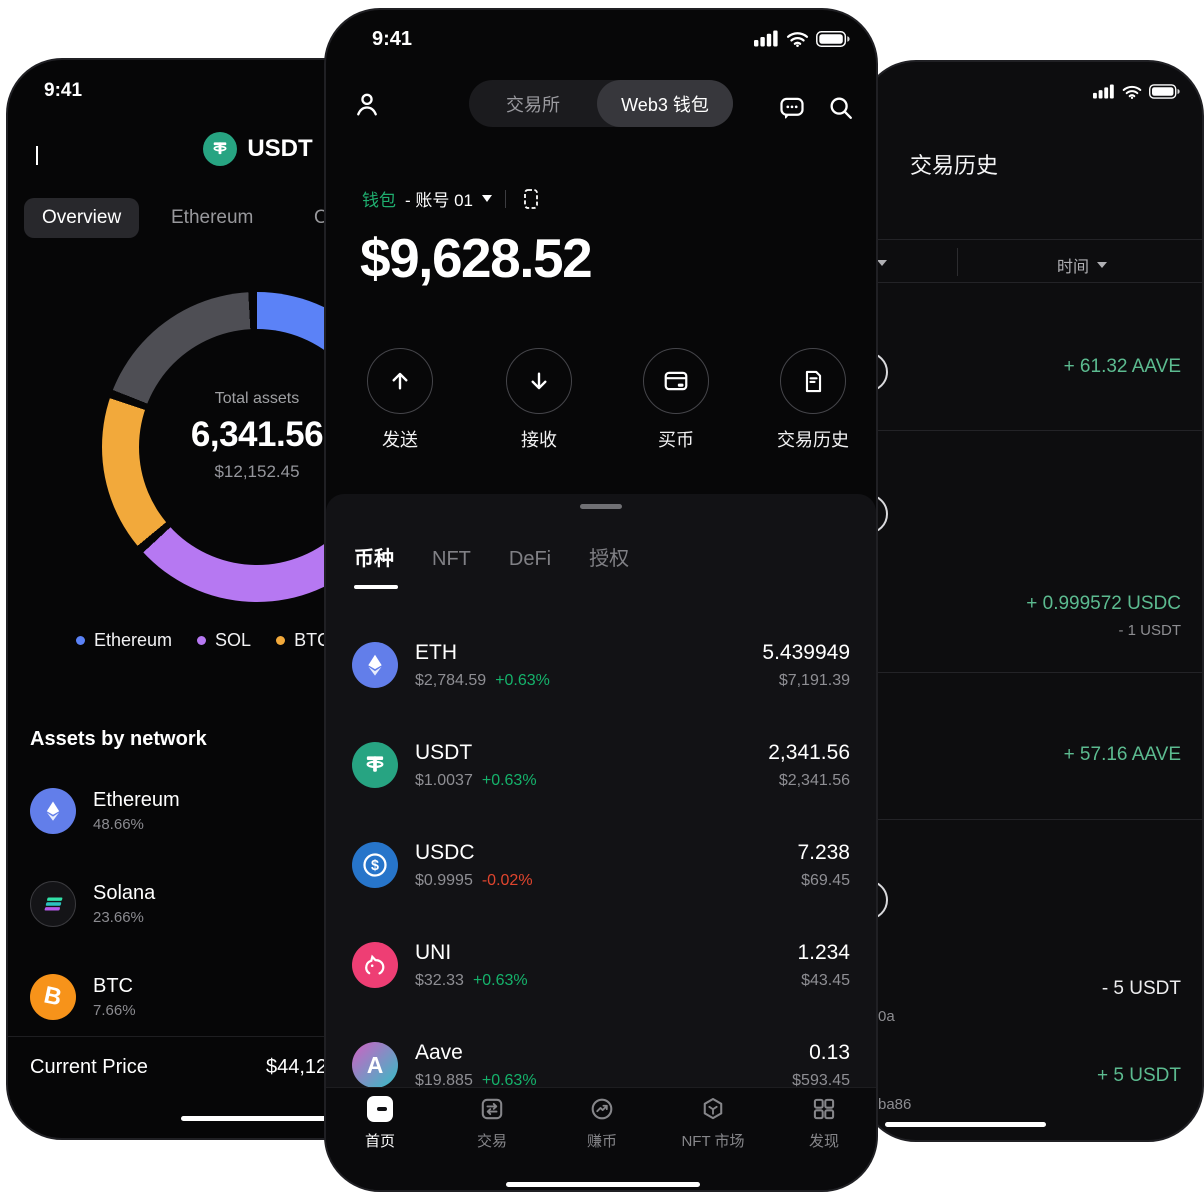 The height and width of the screenshot is (1200, 1204). Describe the element at coordinates (713, 1123) in the screenshot. I see `nav-nft-market: NFT 市场` at that location.